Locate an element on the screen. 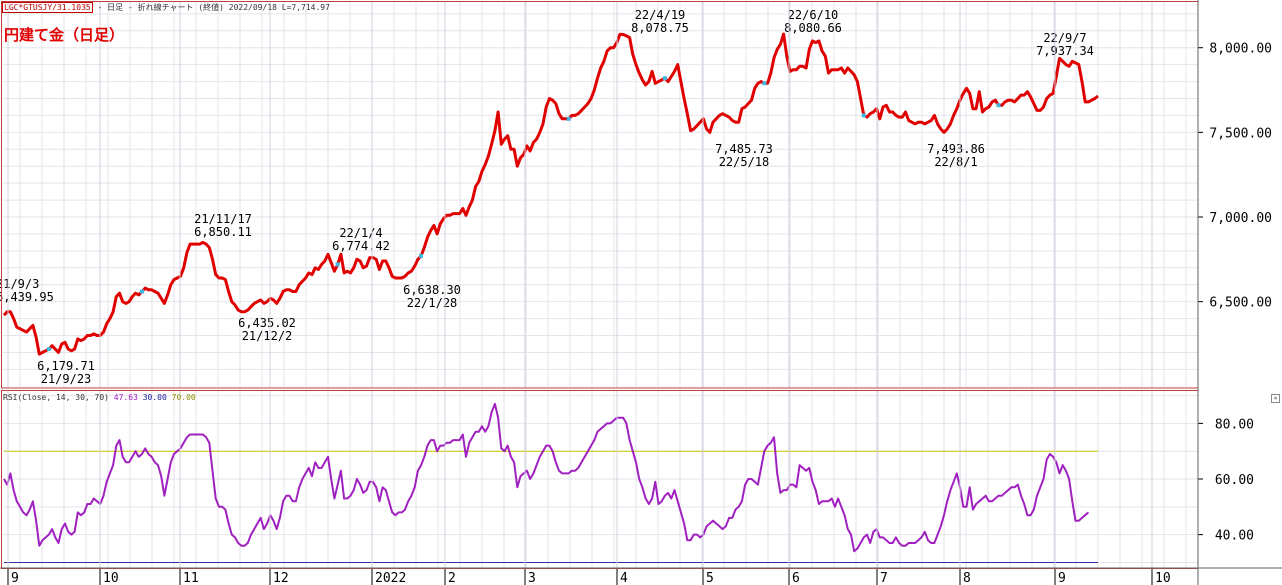 This screenshot has height=585, width=1282. rsi-high-value: 70.00 is located at coordinates (183, 397).